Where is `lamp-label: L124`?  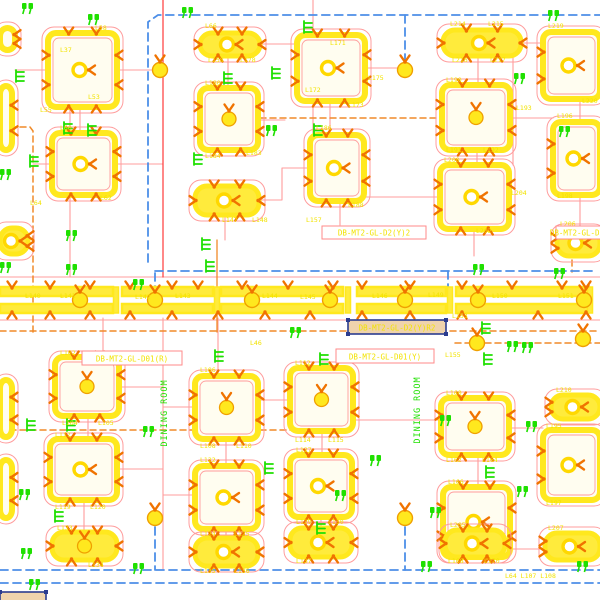
lamp-label: L124 is located at coordinates (208, 534).